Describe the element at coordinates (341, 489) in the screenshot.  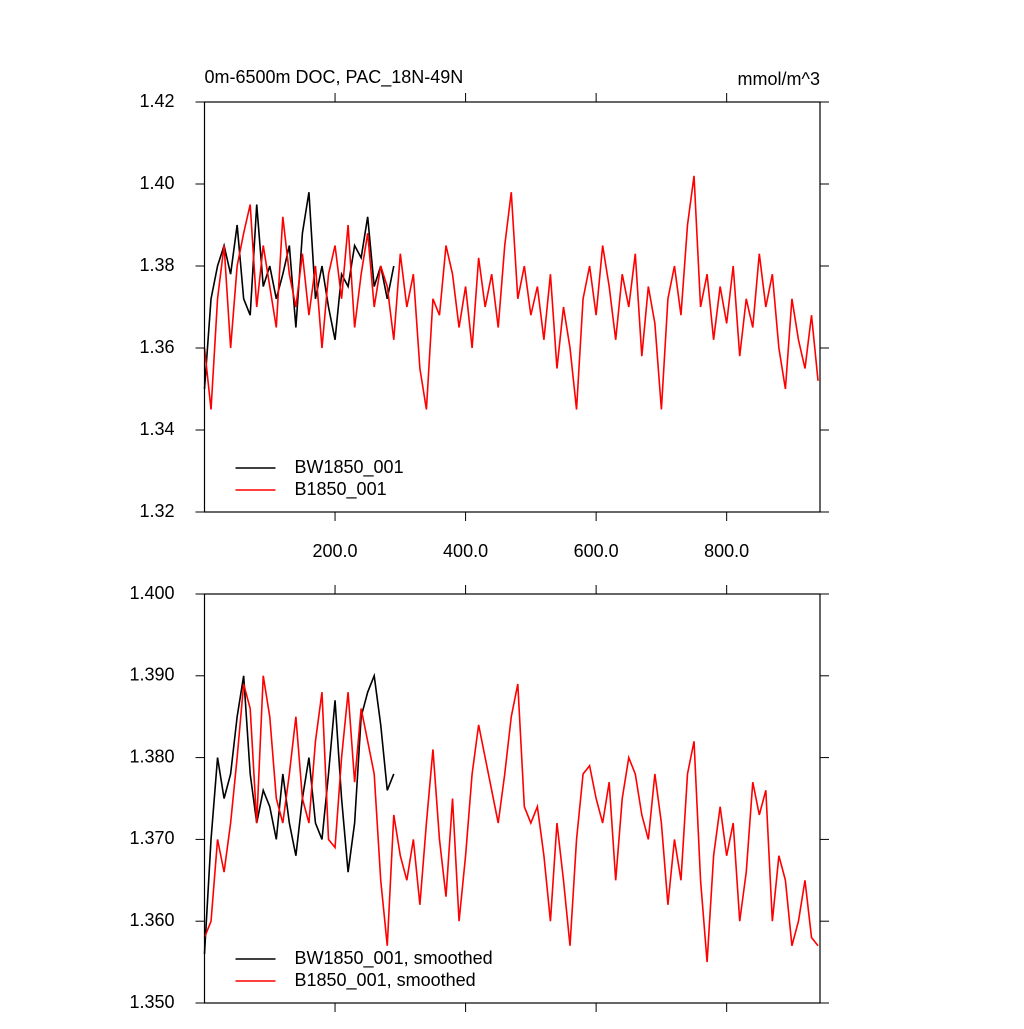
I see `legend-label: B1850_001` at that location.